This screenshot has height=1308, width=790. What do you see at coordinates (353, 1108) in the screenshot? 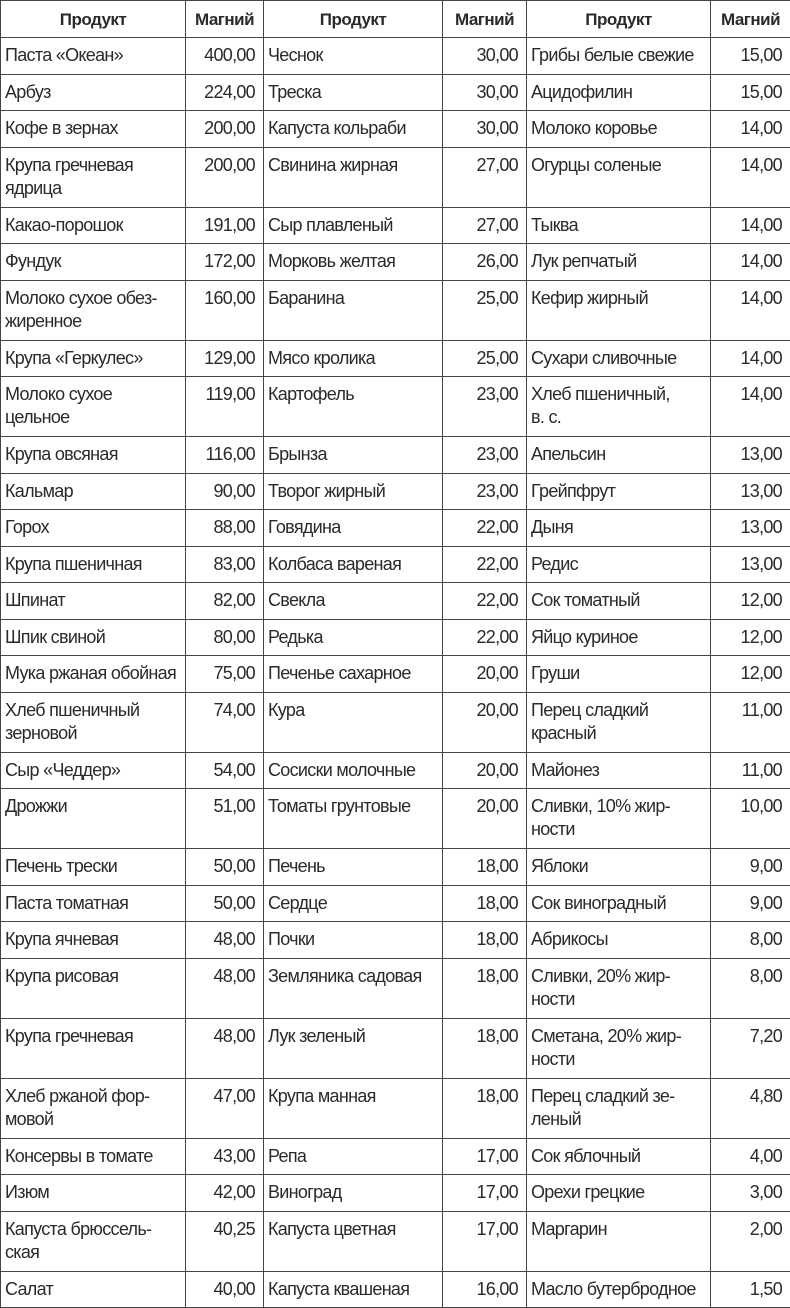
I see `product-cell: Крупа манная` at bounding box center [353, 1108].